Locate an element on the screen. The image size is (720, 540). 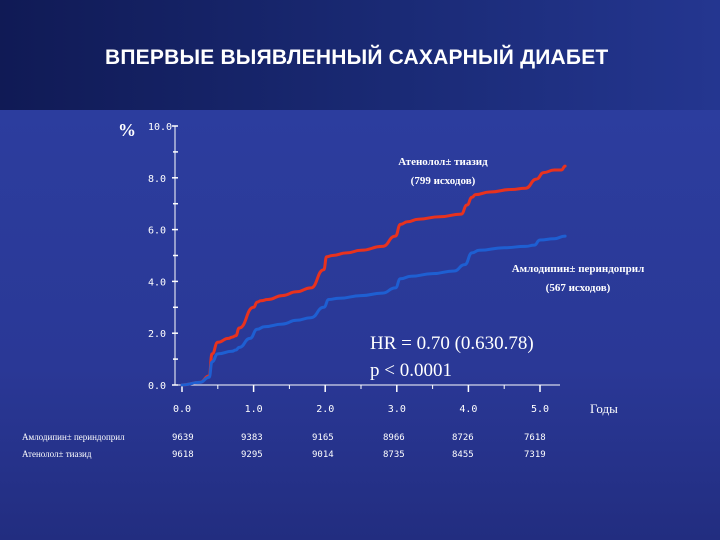
at-risk-value: 8455 is located at coordinates (463, 455).